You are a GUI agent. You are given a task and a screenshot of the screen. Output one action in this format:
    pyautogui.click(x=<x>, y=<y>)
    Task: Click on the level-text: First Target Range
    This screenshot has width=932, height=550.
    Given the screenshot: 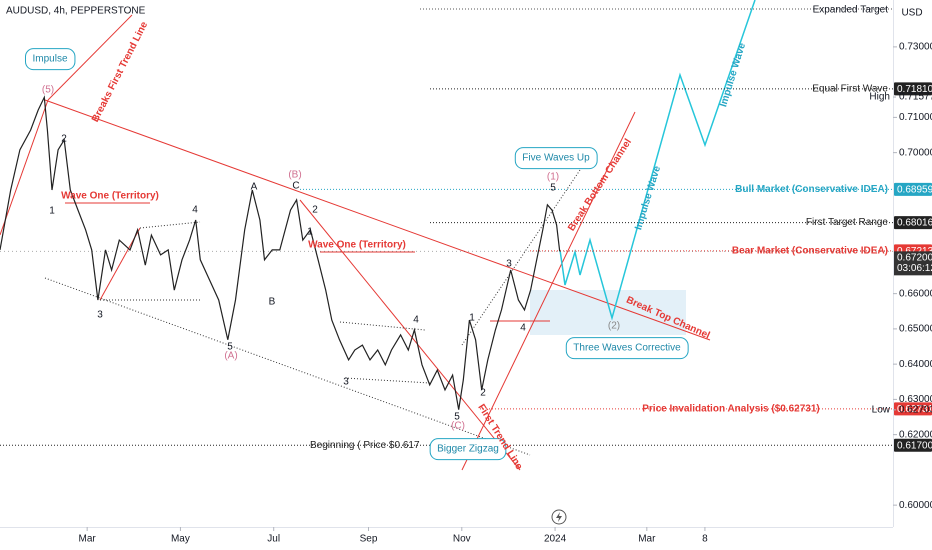 What is the action you would take?
    pyautogui.click(x=847, y=222)
    